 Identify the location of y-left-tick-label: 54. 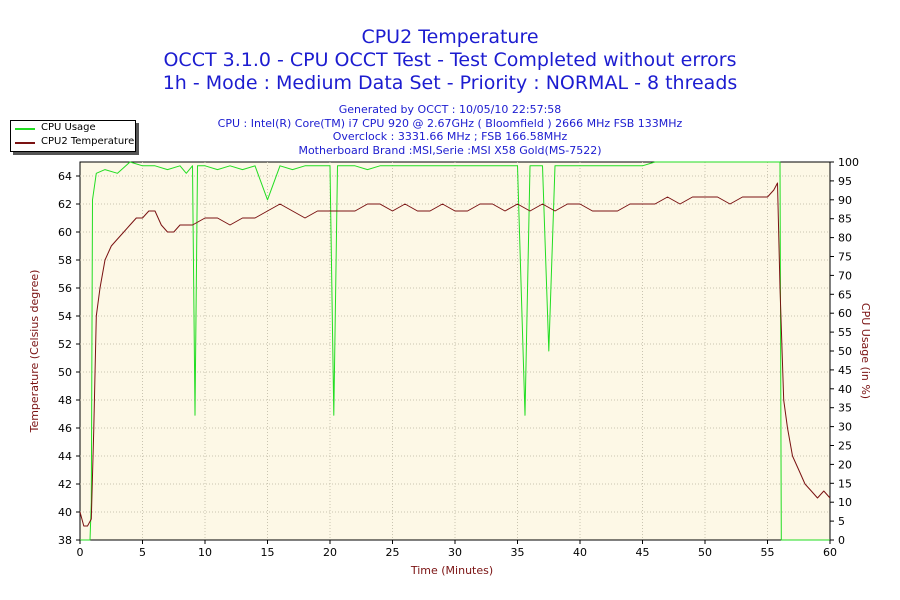
(65, 316).